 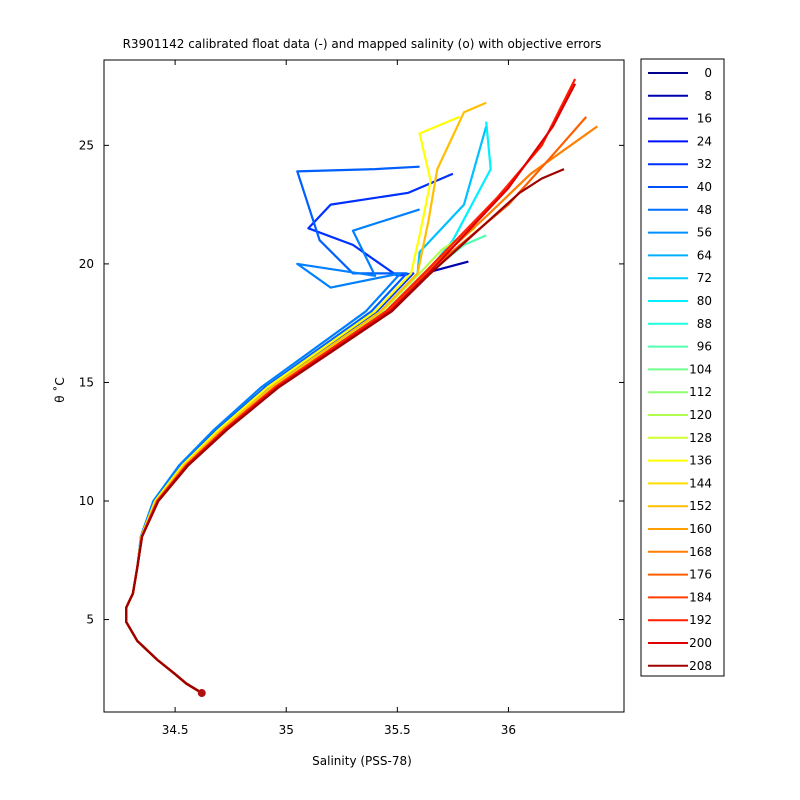 I want to click on legend-label: 192, so click(x=700, y=620).